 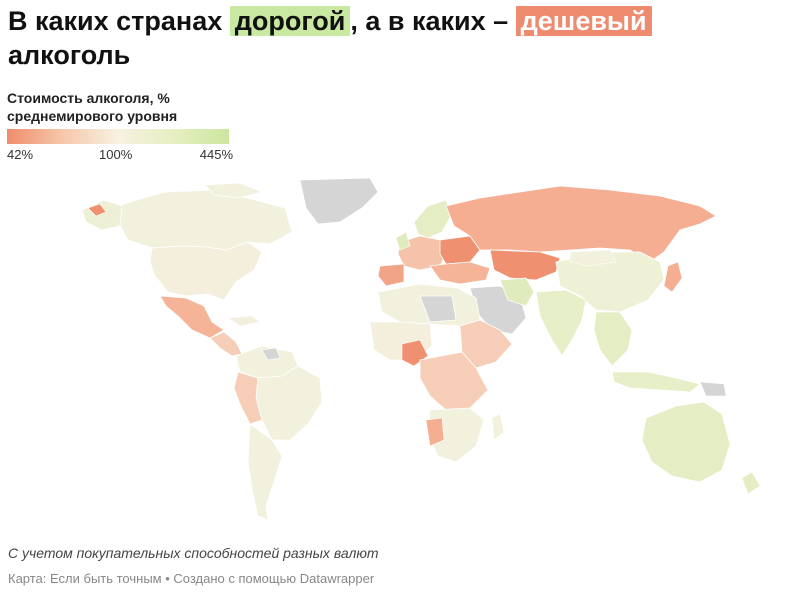 What do you see at coordinates (498, 427) in the screenshot?
I see `region-madagascar` at bounding box center [498, 427].